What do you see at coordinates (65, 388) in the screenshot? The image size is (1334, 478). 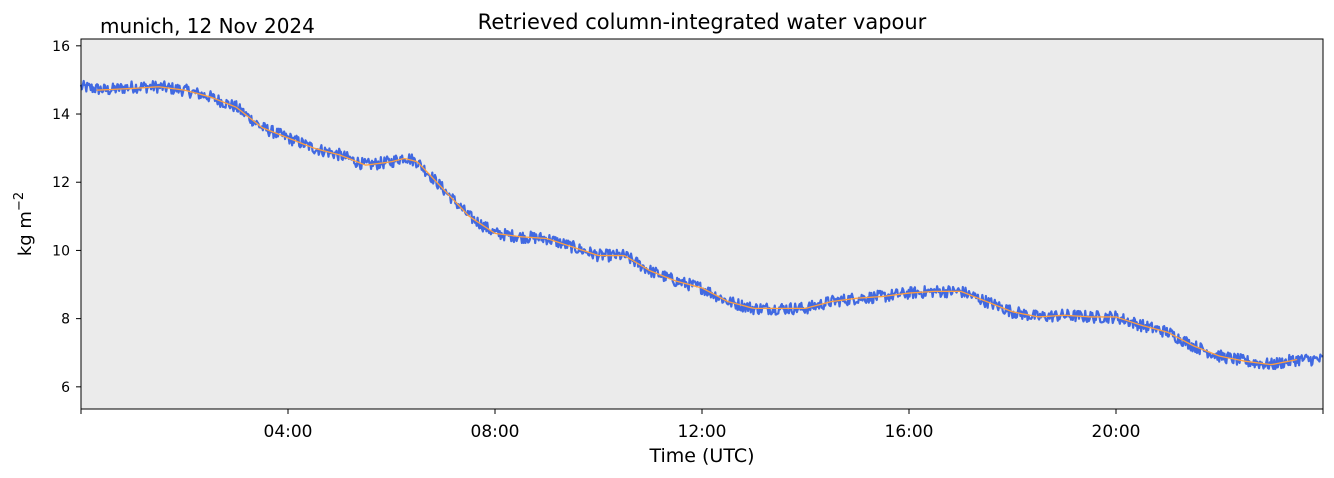 I see `y-tick-label: 6` at bounding box center [65, 388].